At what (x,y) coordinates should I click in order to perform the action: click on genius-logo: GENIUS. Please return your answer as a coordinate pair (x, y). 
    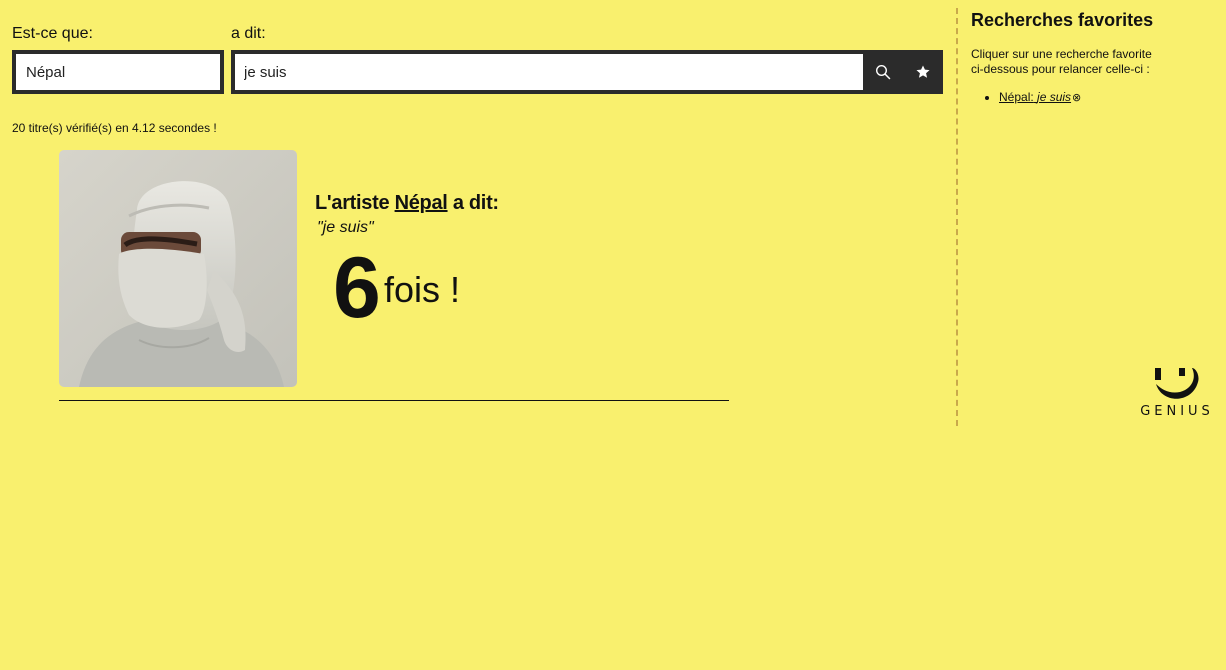
    Looking at the image, I should click on (1177, 393).